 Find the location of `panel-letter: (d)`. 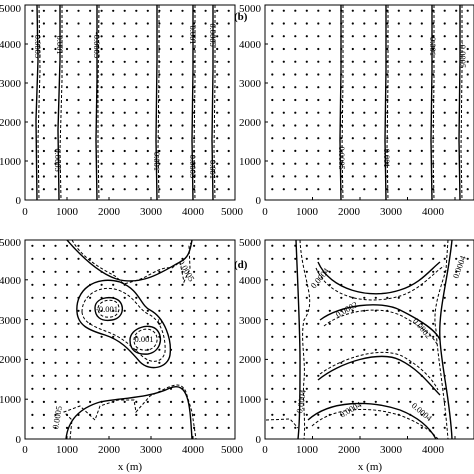

panel-letter: (d) is located at coordinates (241, 265).